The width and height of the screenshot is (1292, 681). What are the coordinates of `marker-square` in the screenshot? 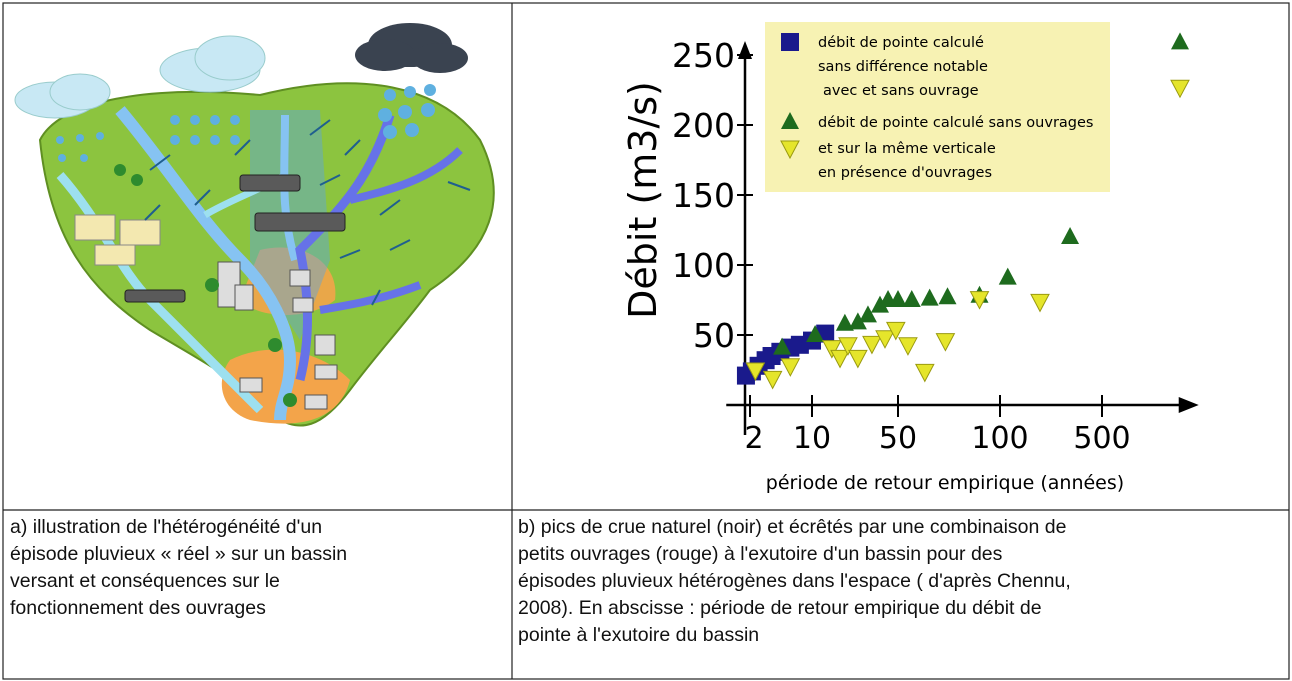 It's located at (790, 42).